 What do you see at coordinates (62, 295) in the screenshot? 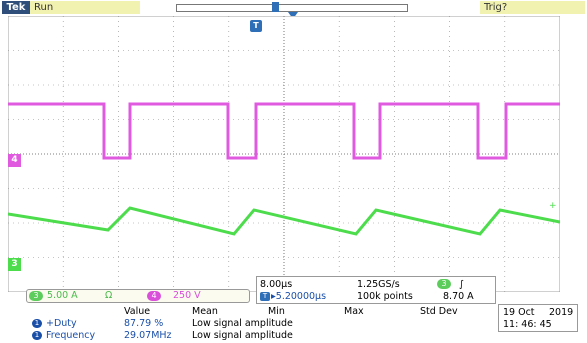
I see `ch3-scale: 5.00 A` at bounding box center [62, 295].